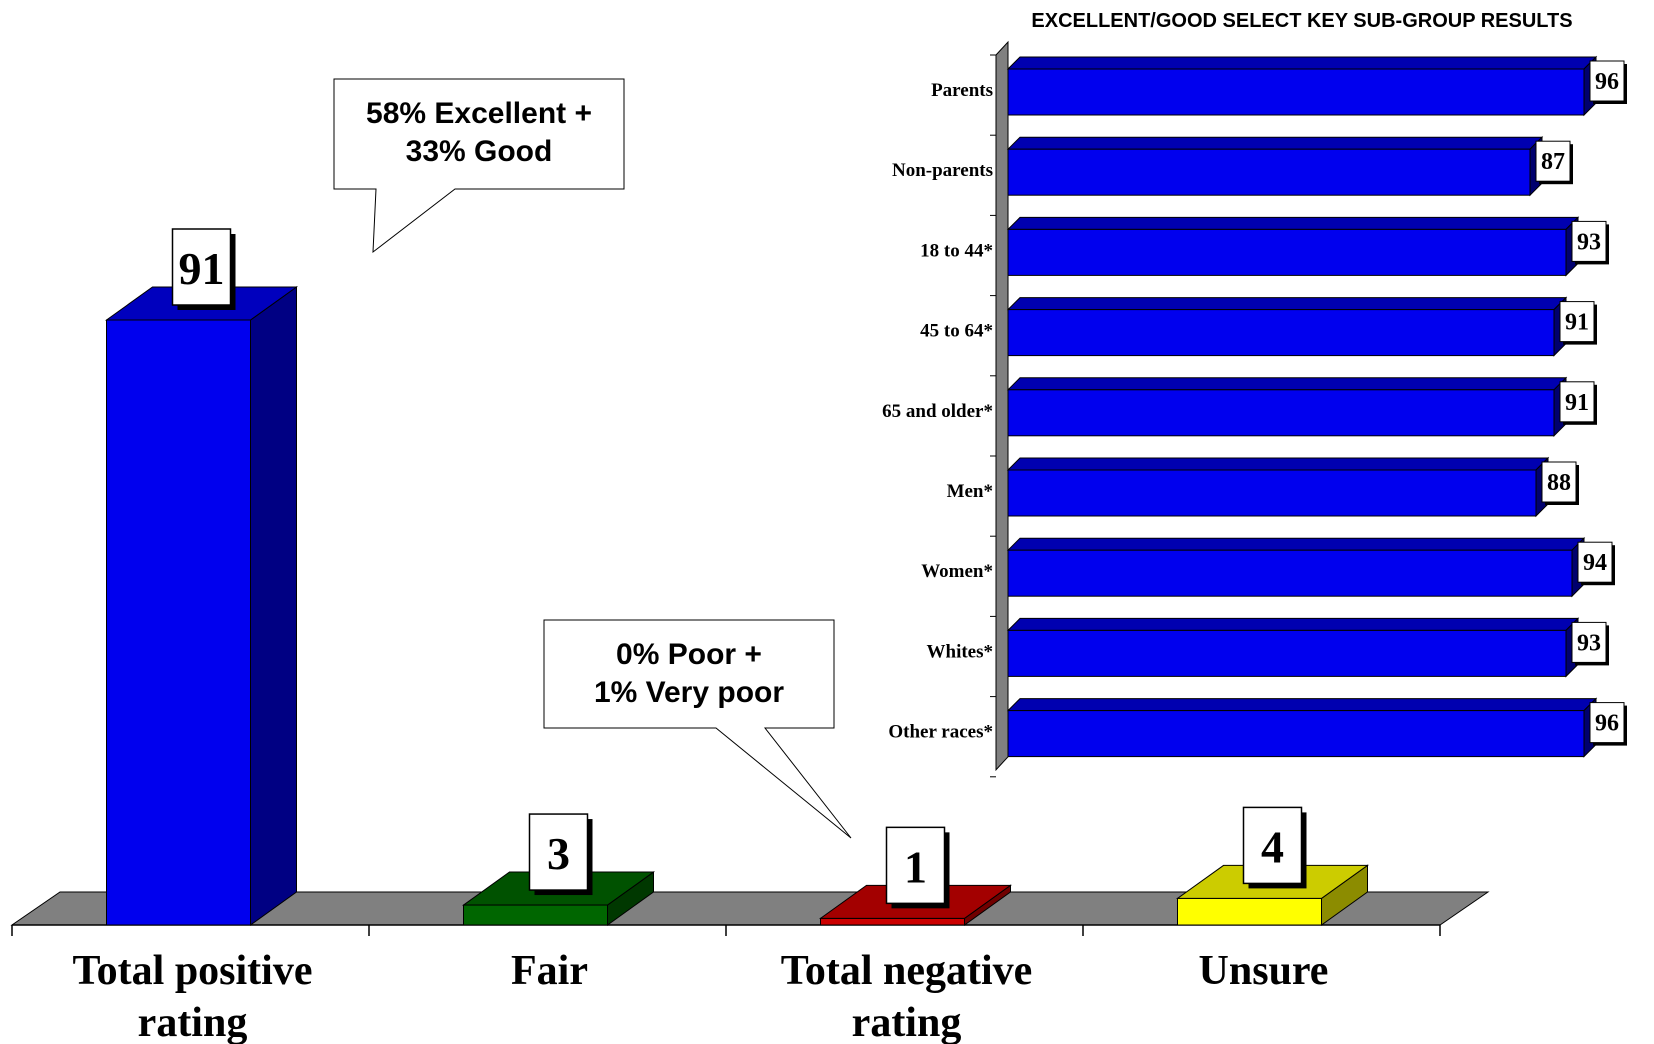 The height and width of the screenshot is (1044, 1654). I want to click on value-label-text: 1, so click(915, 866).